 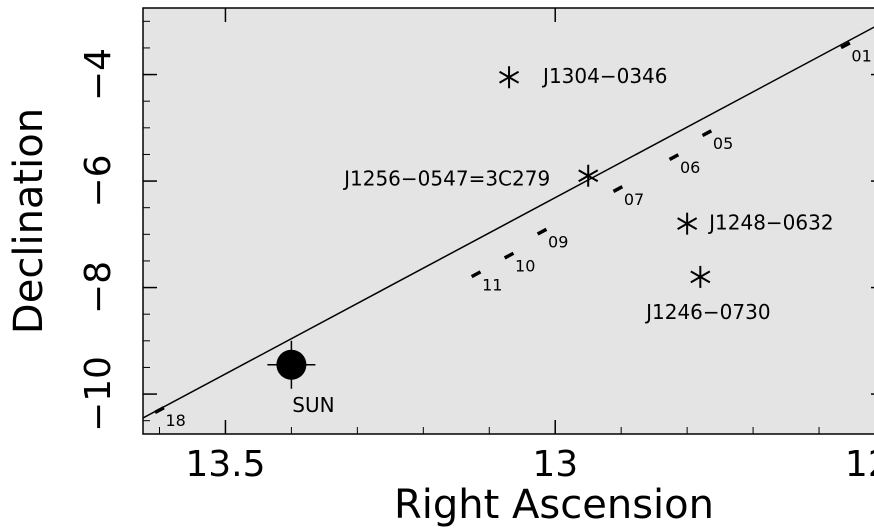 What do you see at coordinates (859, 464) in the screenshot?
I see `x-tick-label-2: 12.5` at bounding box center [859, 464].